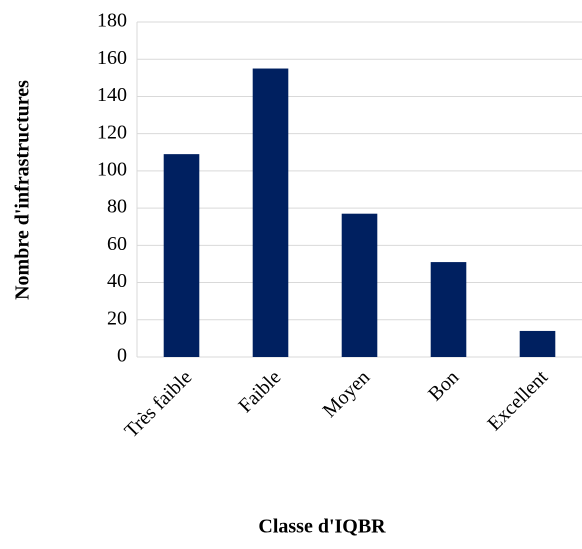 The width and height of the screenshot is (582, 549). I want to click on y-tick-label: 40, so click(117, 281).